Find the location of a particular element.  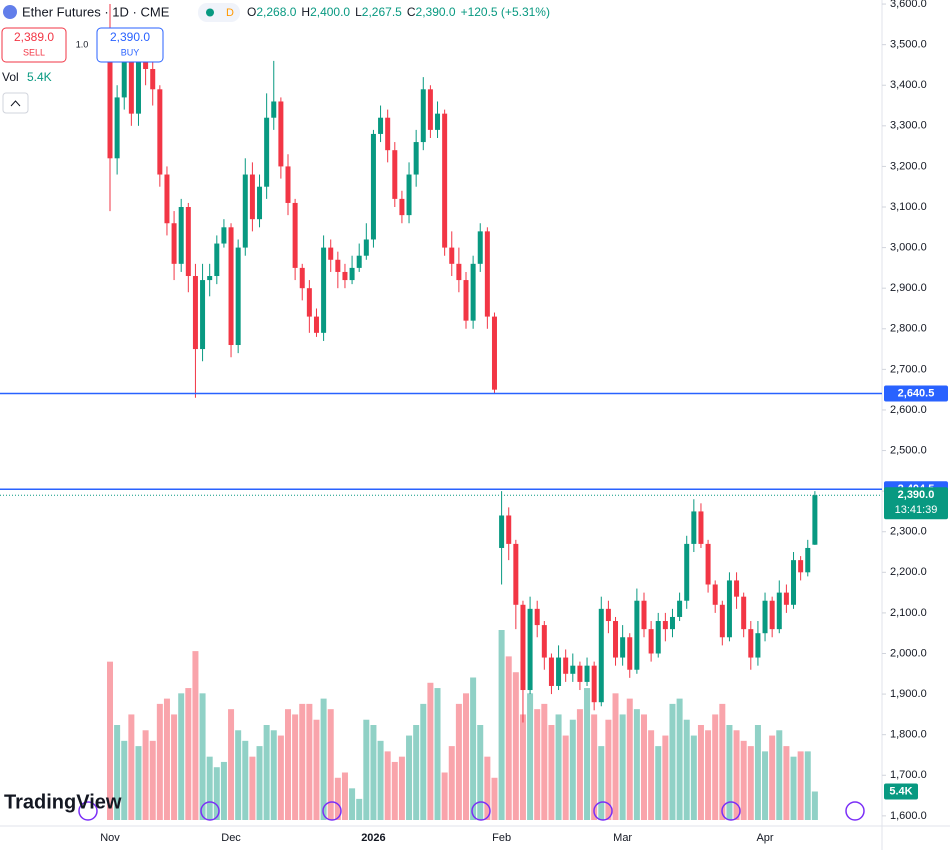

collapse-button is located at coordinates (15, 103).